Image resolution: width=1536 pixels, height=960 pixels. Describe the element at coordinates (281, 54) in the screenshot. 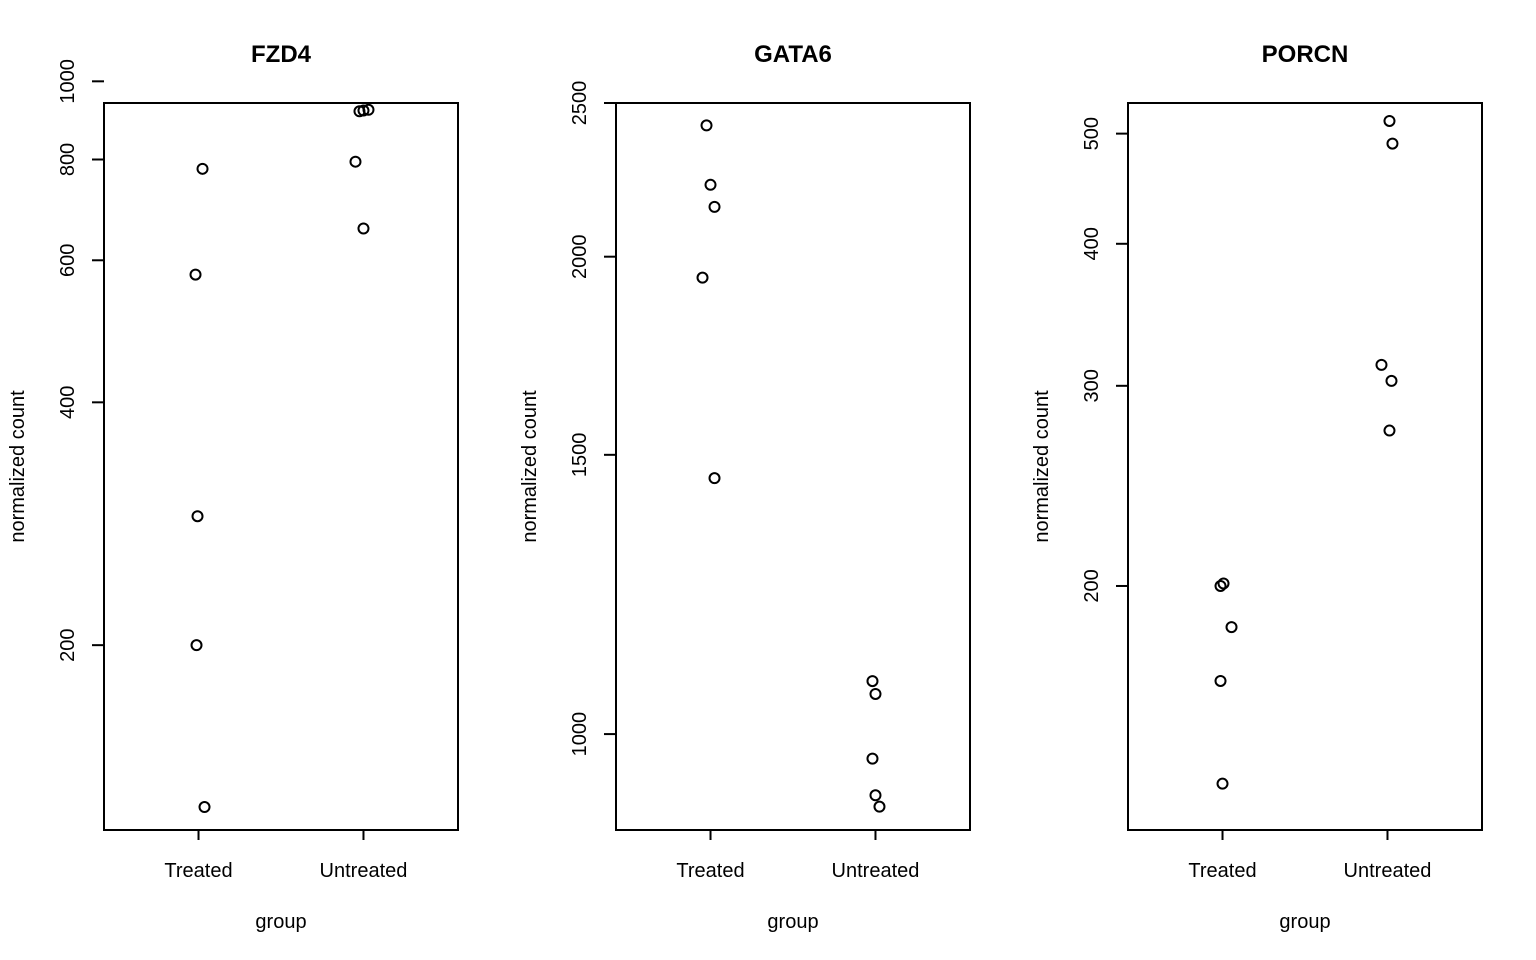

I see `chart-title: FZD4` at that location.